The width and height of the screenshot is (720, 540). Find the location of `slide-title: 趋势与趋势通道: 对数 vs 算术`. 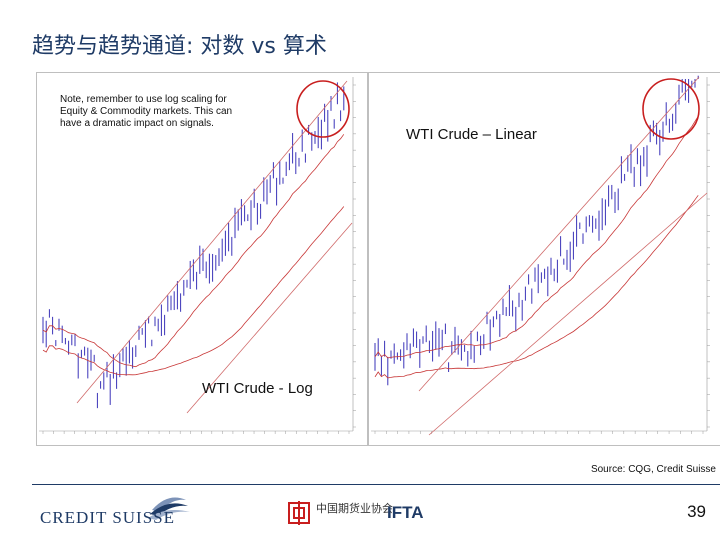

slide-title: 趋势与趋势通道: 对数 vs 算术 is located at coordinates (179, 46).